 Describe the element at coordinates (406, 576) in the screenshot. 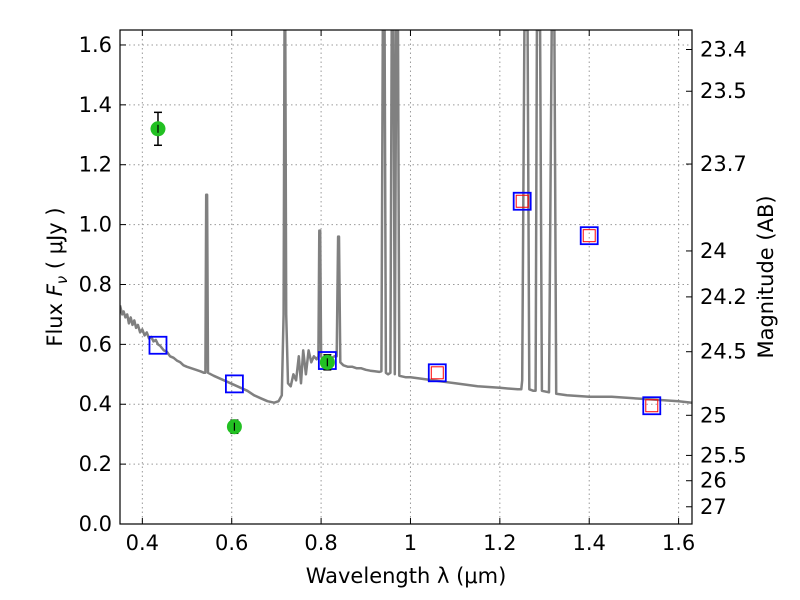

I see `x-axis-label: Wavelength λ (μm)` at that location.